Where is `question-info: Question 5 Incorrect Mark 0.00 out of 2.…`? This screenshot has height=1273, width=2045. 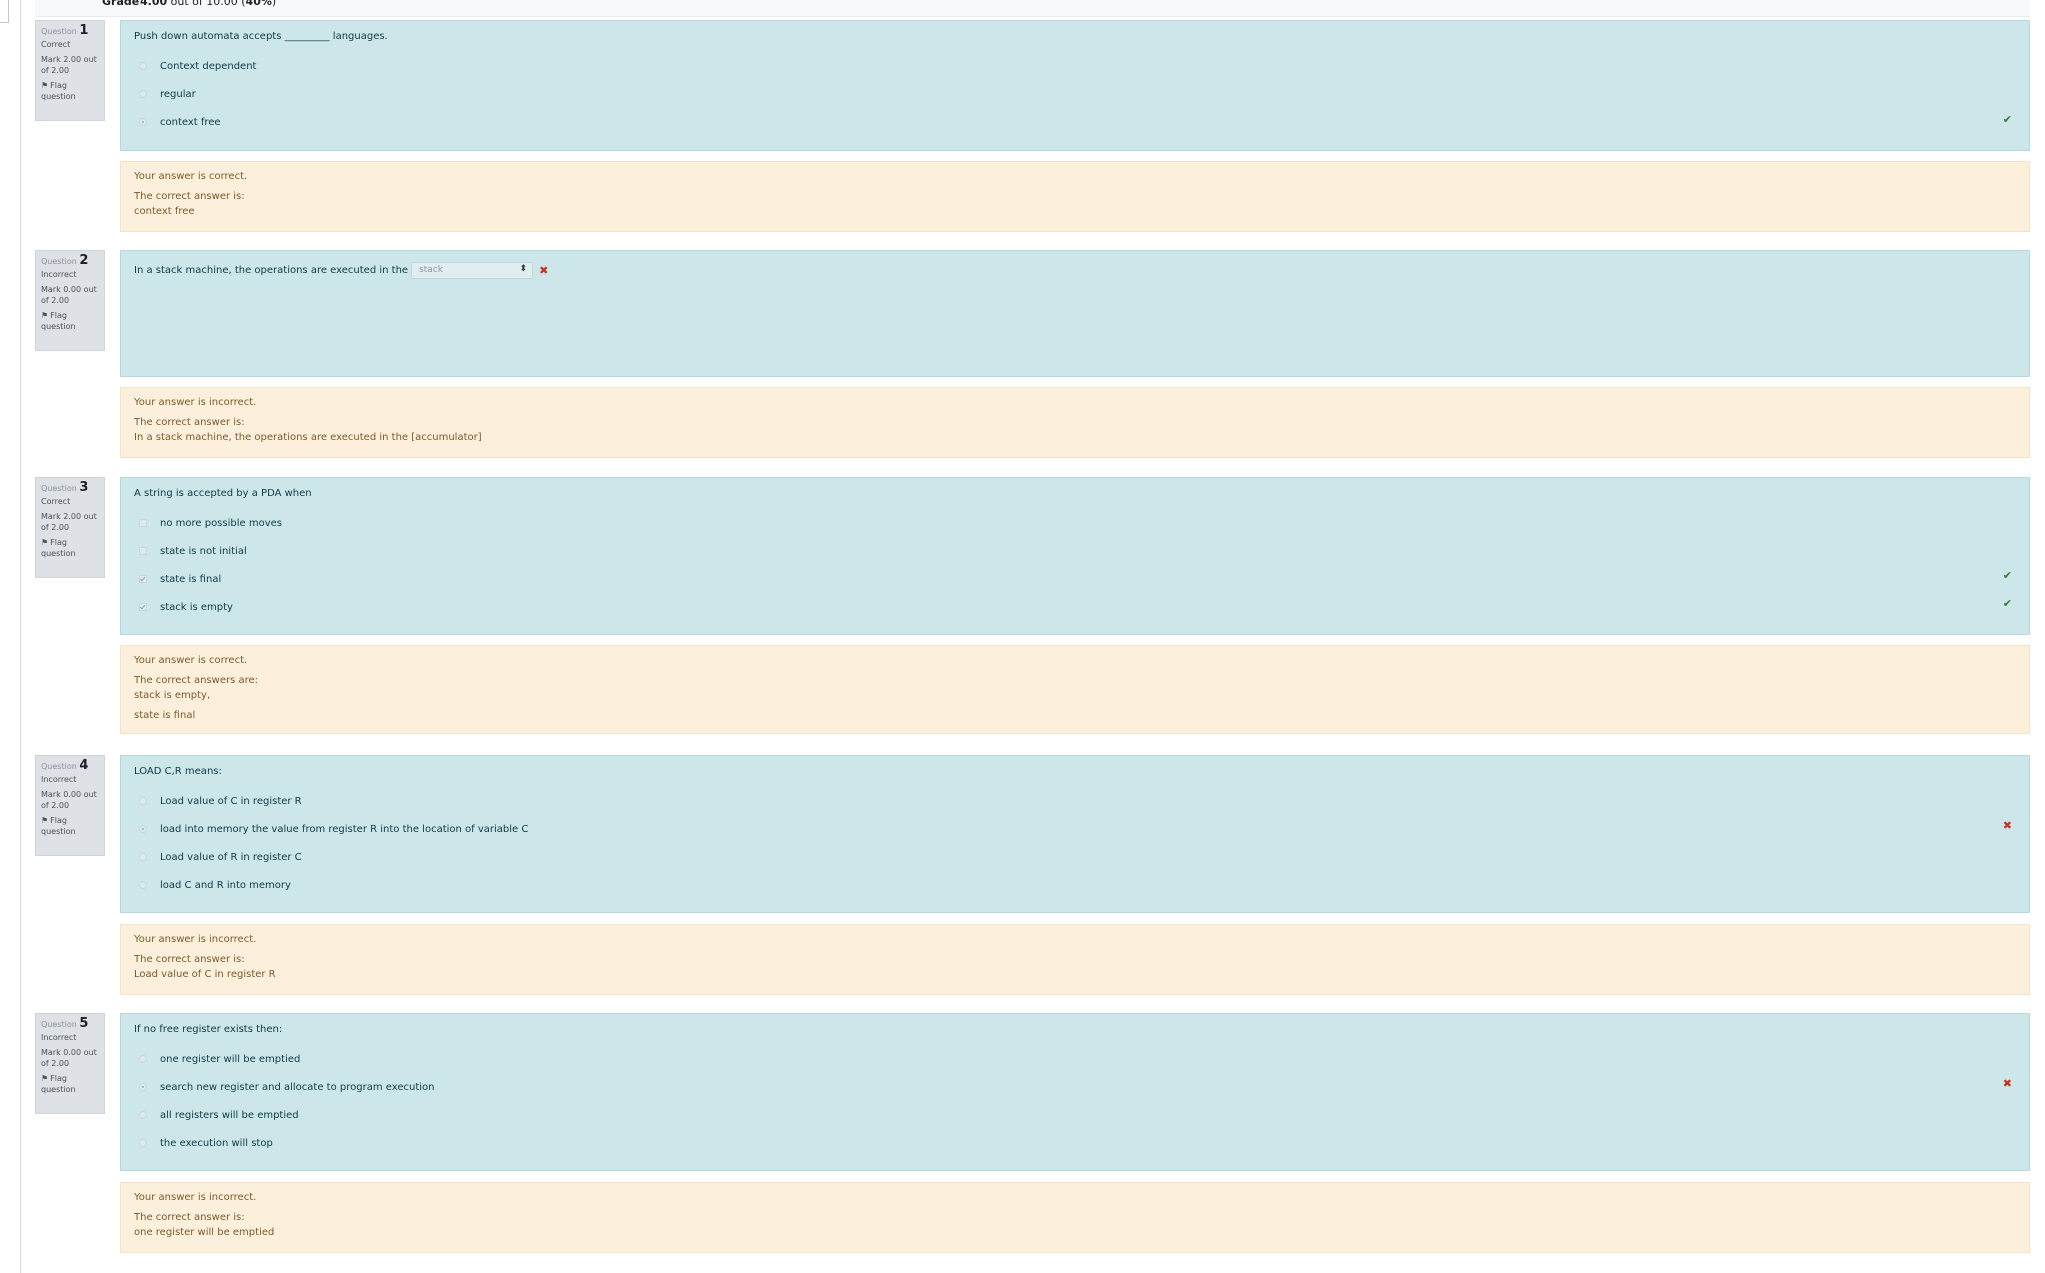
question-info: Question 5 Incorrect Mark 0.00 out of 2.… is located at coordinates (70, 1063).